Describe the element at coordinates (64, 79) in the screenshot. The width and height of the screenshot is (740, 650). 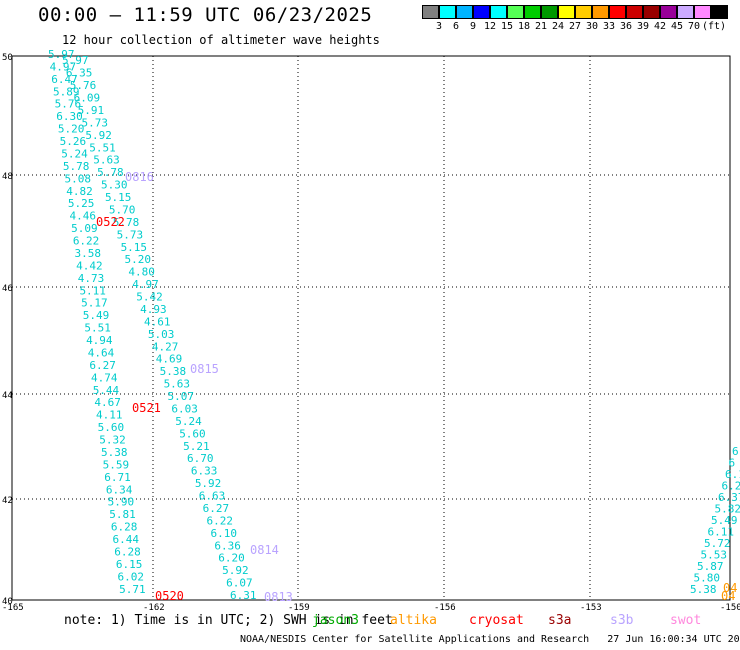
I see `wave-height-value: 6.47` at that location.